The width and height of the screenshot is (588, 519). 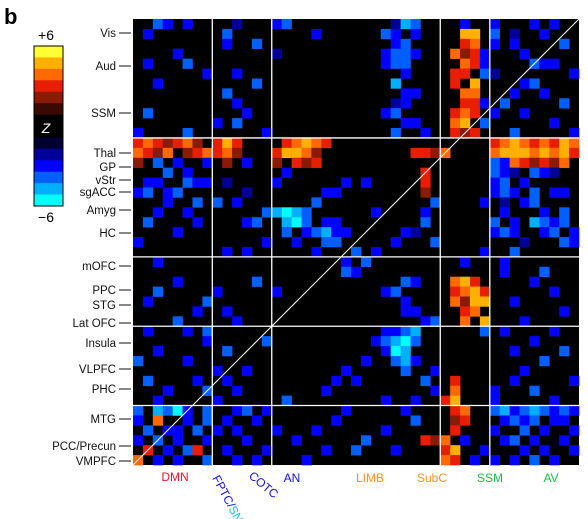 I want to click on network-label: DMN, so click(x=174, y=477).